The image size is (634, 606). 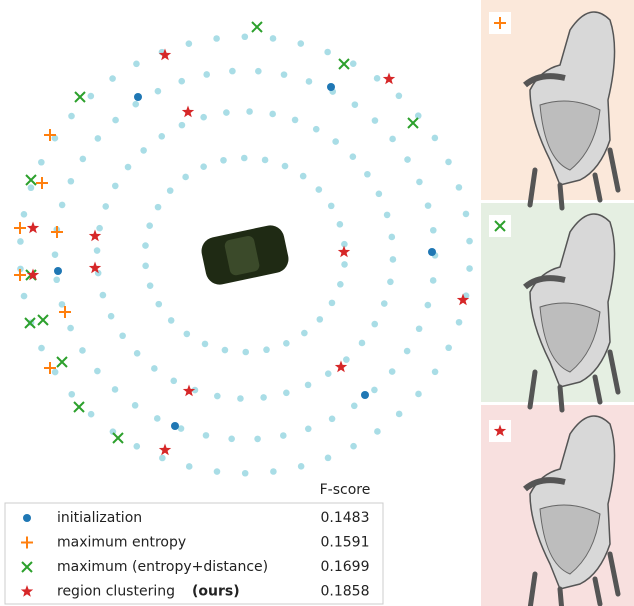 I want to click on legend-score: 0.1858, so click(x=345, y=592).